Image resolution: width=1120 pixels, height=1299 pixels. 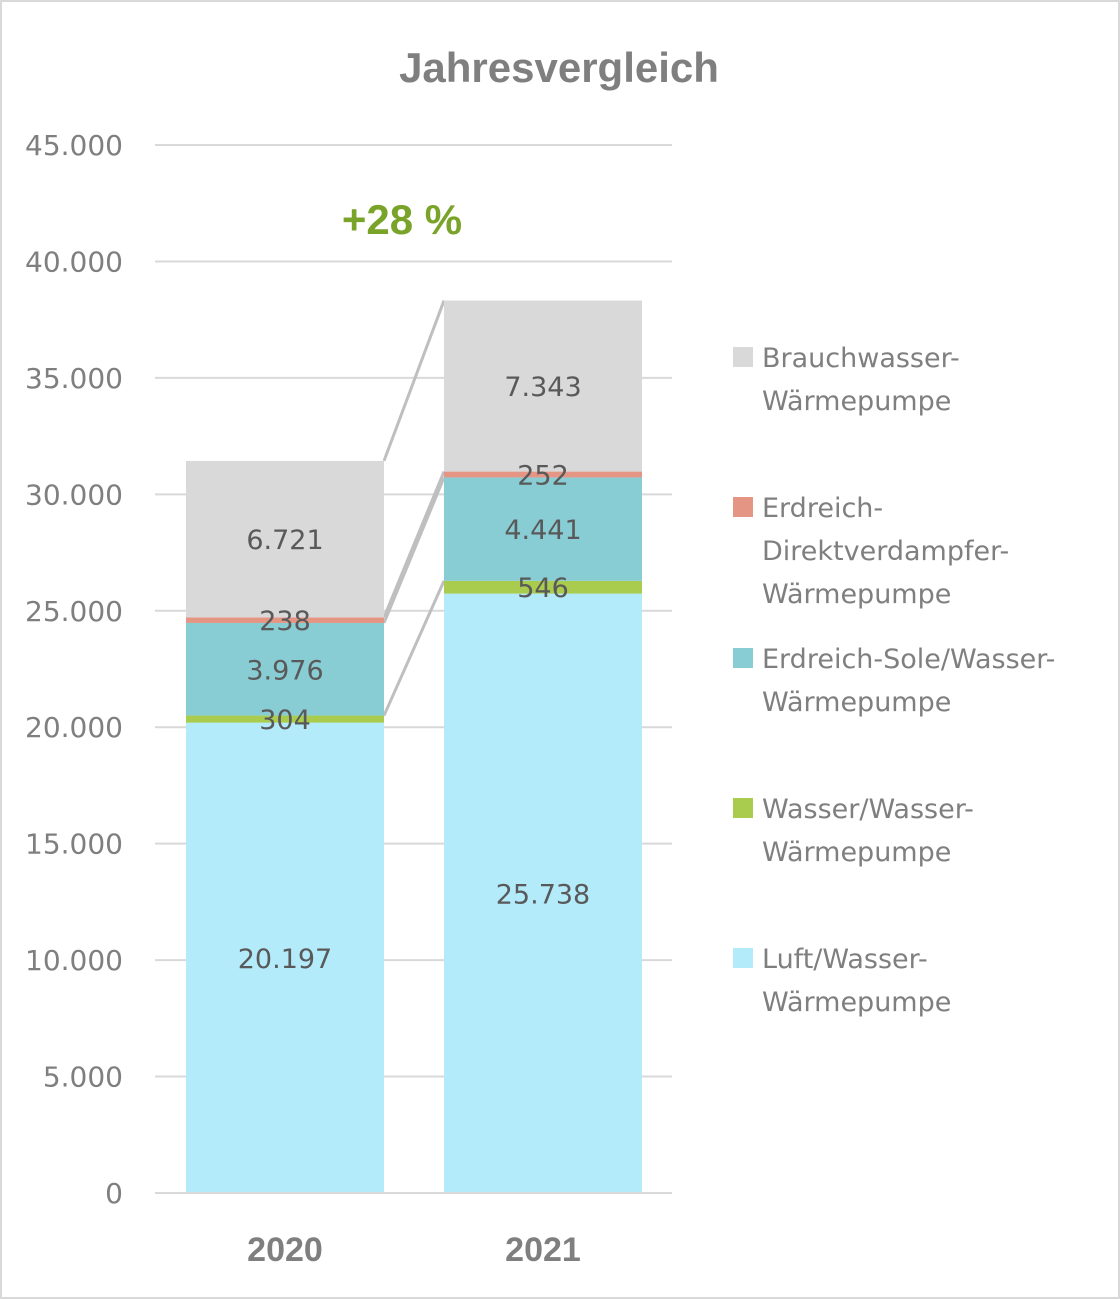 What do you see at coordinates (861, 358) in the screenshot?
I see `legend-label: Brauchwasser-` at bounding box center [861, 358].